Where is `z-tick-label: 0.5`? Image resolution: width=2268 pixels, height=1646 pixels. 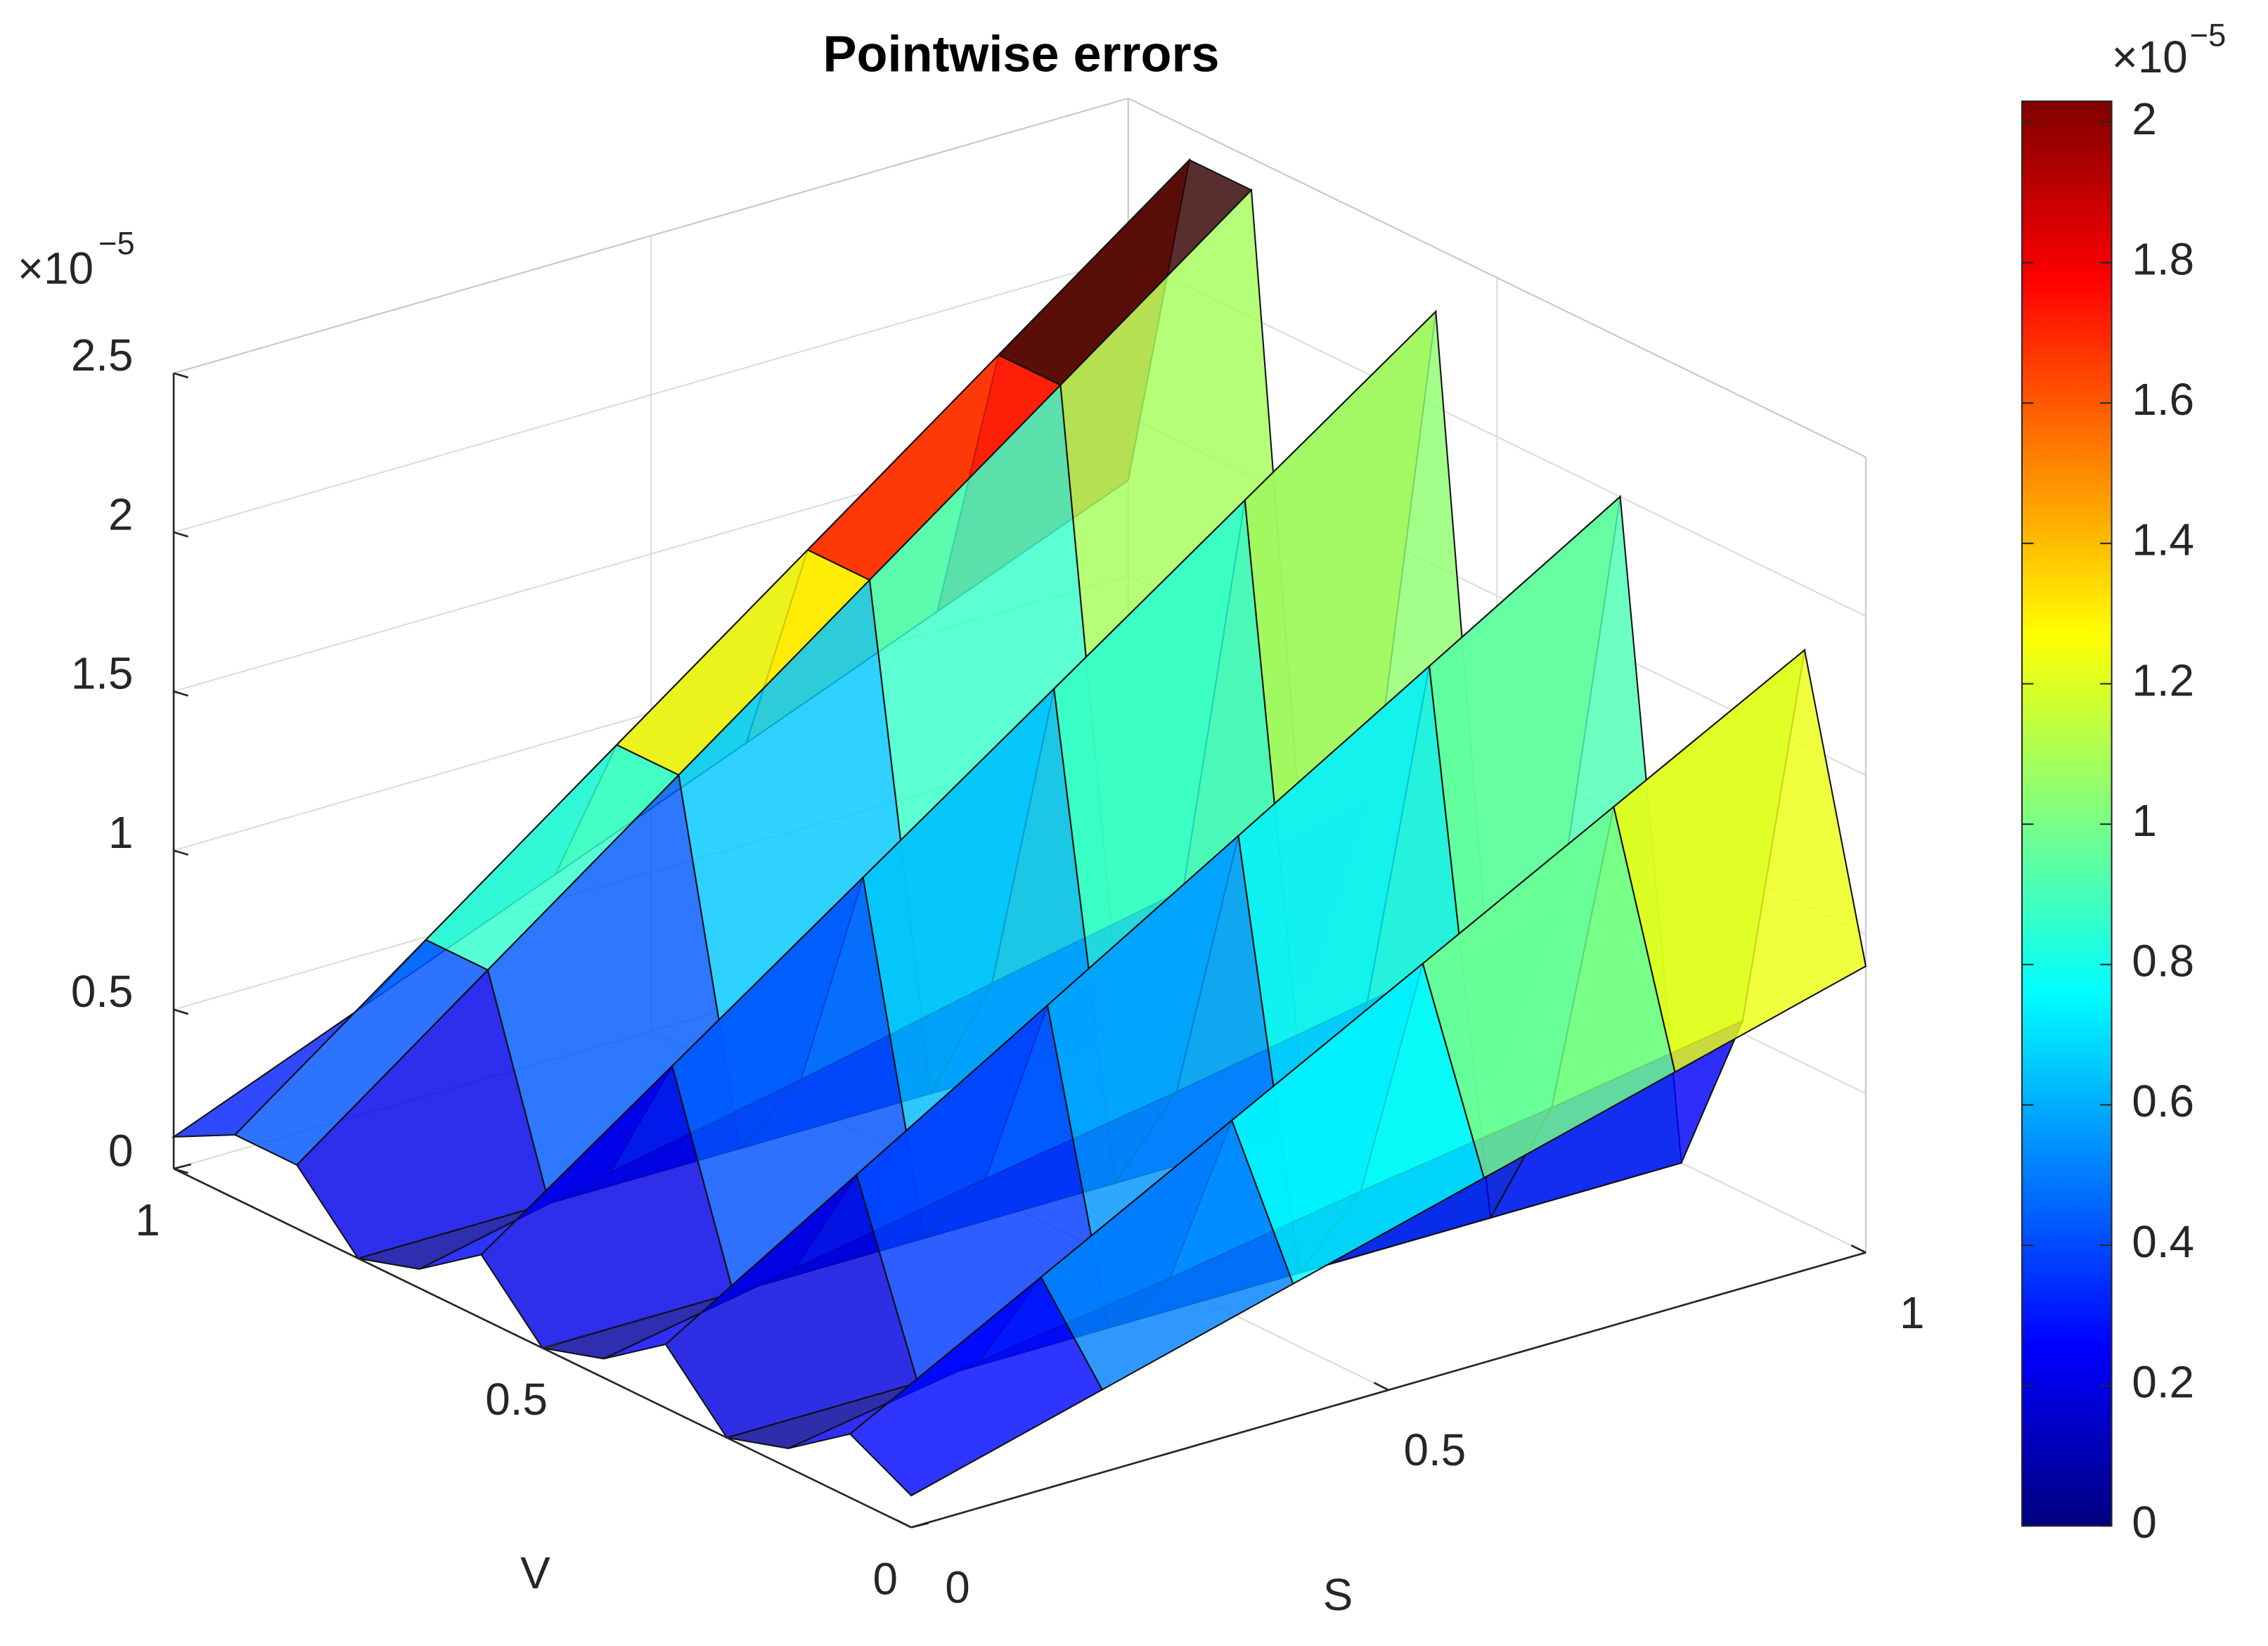
z-tick-label: 0.5 is located at coordinates (102, 991).